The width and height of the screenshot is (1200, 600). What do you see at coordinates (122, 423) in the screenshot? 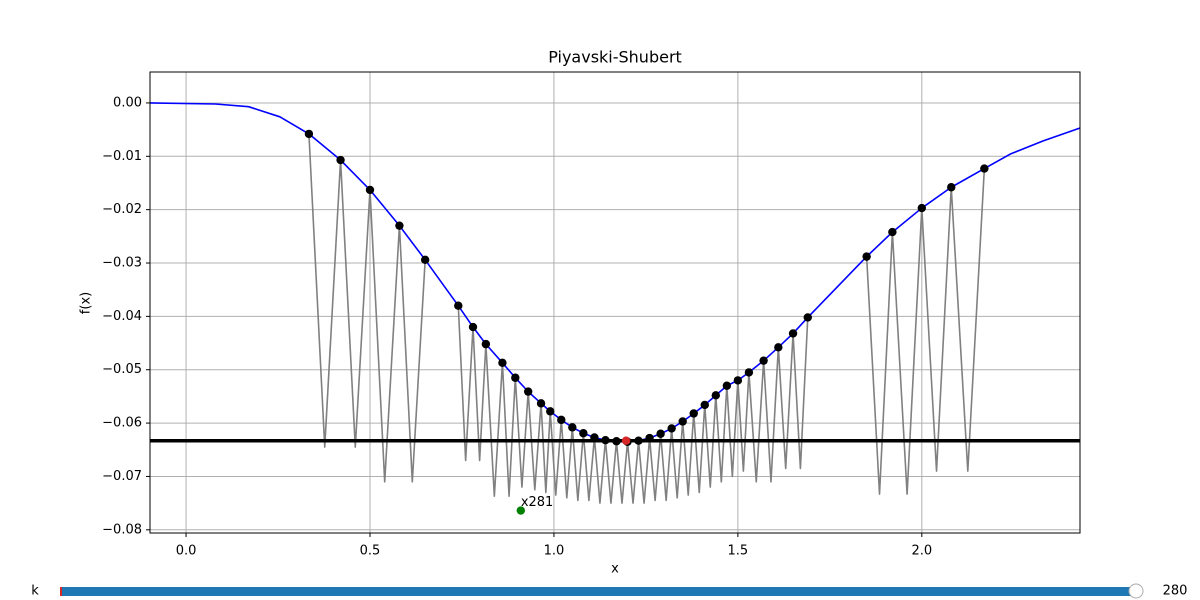
I see `y-tick-label: −0.06` at bounding box center [122, 423].